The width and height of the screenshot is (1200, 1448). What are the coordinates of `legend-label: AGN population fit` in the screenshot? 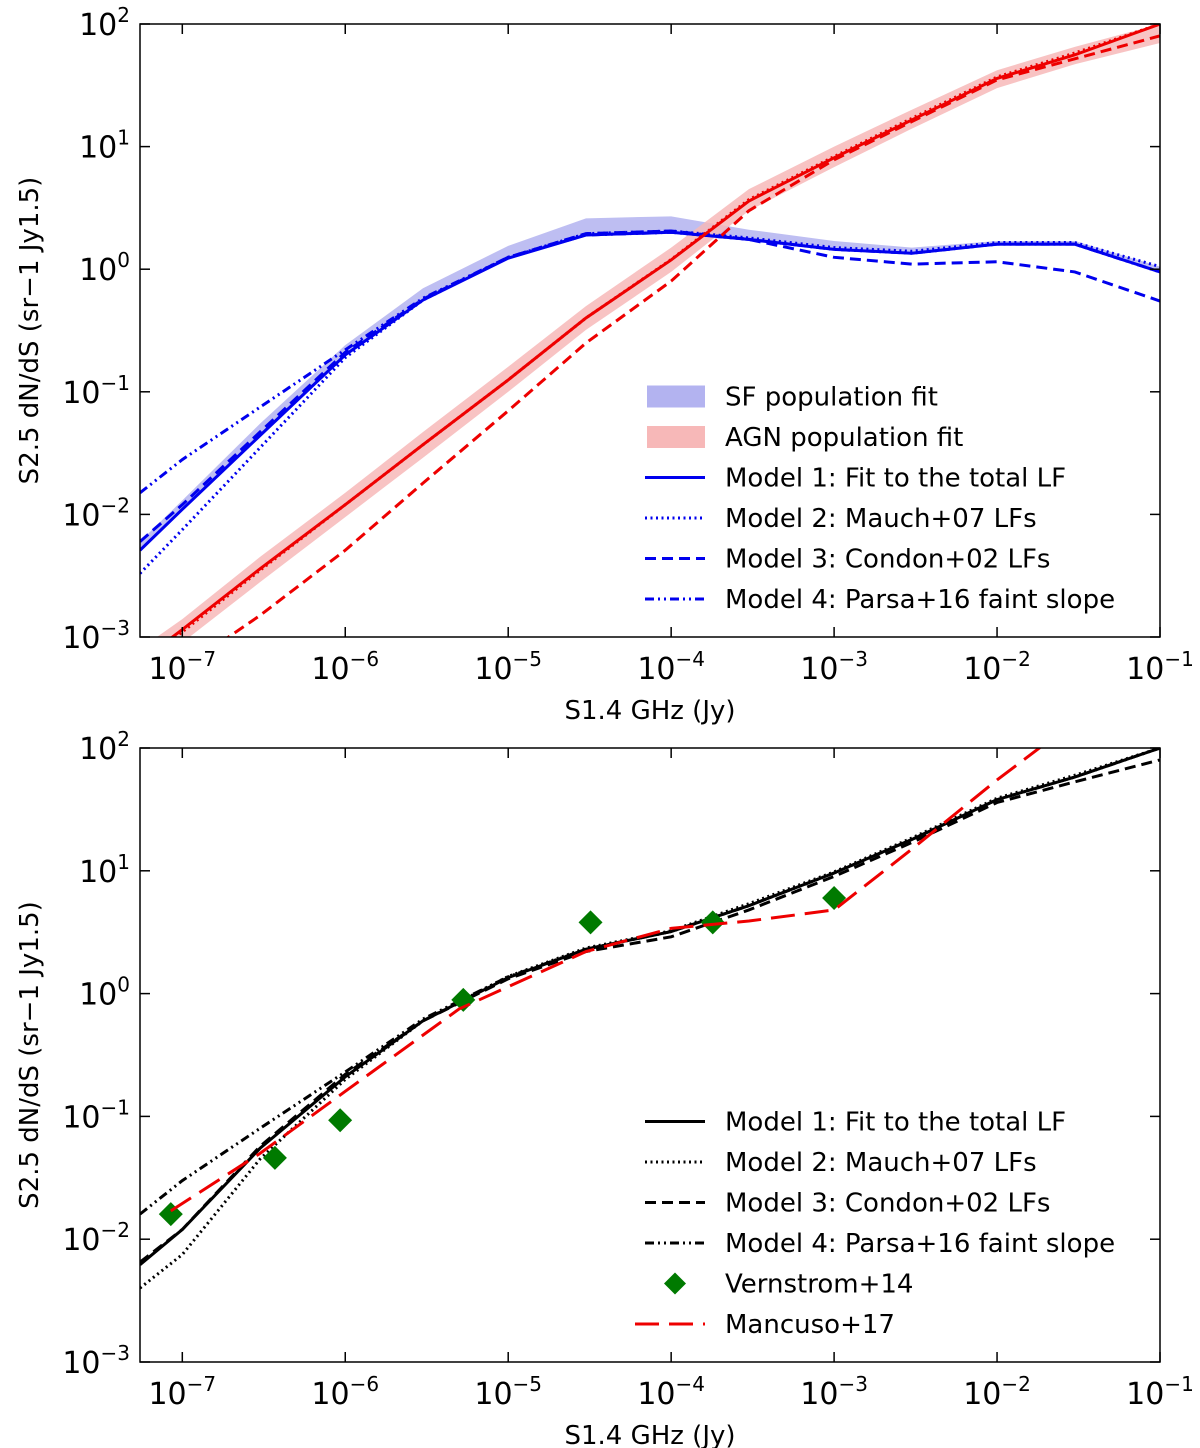 It's located at (844, 438).